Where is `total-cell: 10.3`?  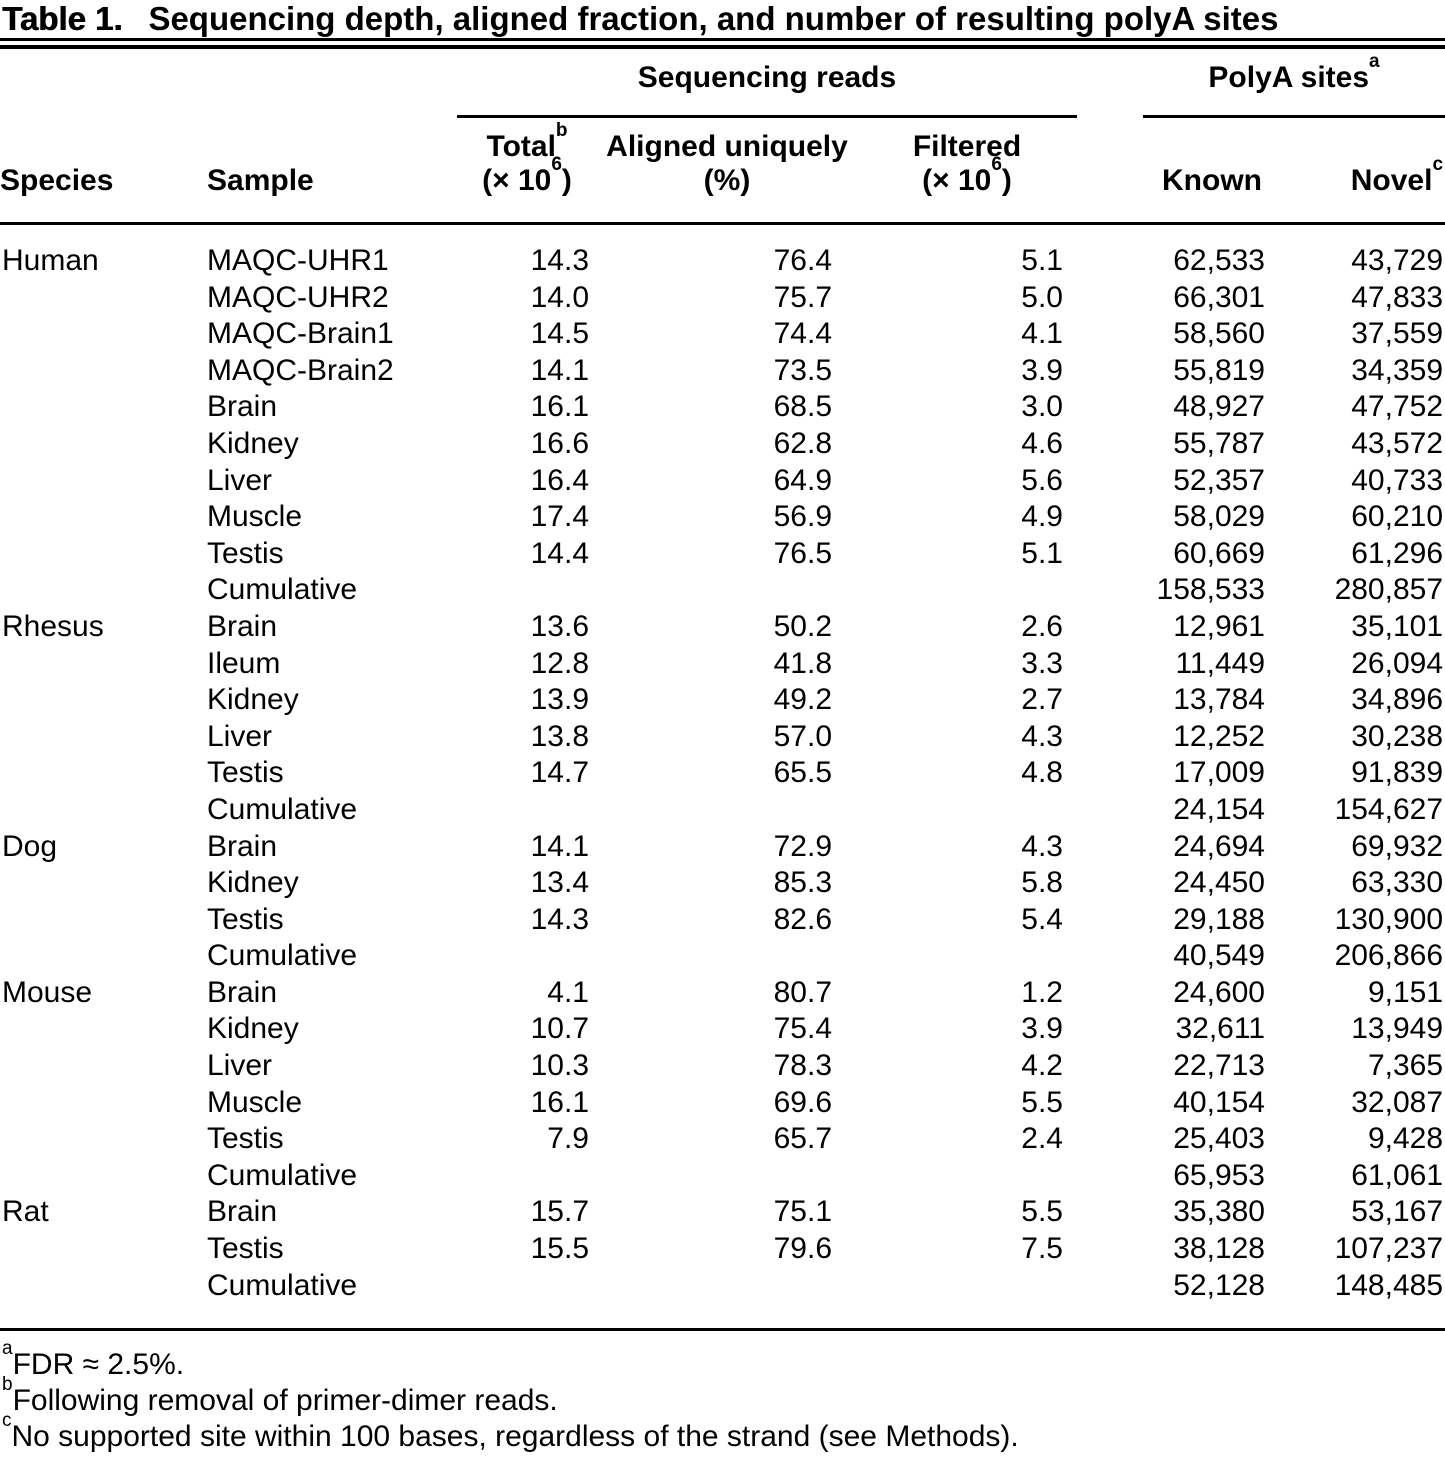
total-cell: 10.3 is located at coordinates (559, 1066).